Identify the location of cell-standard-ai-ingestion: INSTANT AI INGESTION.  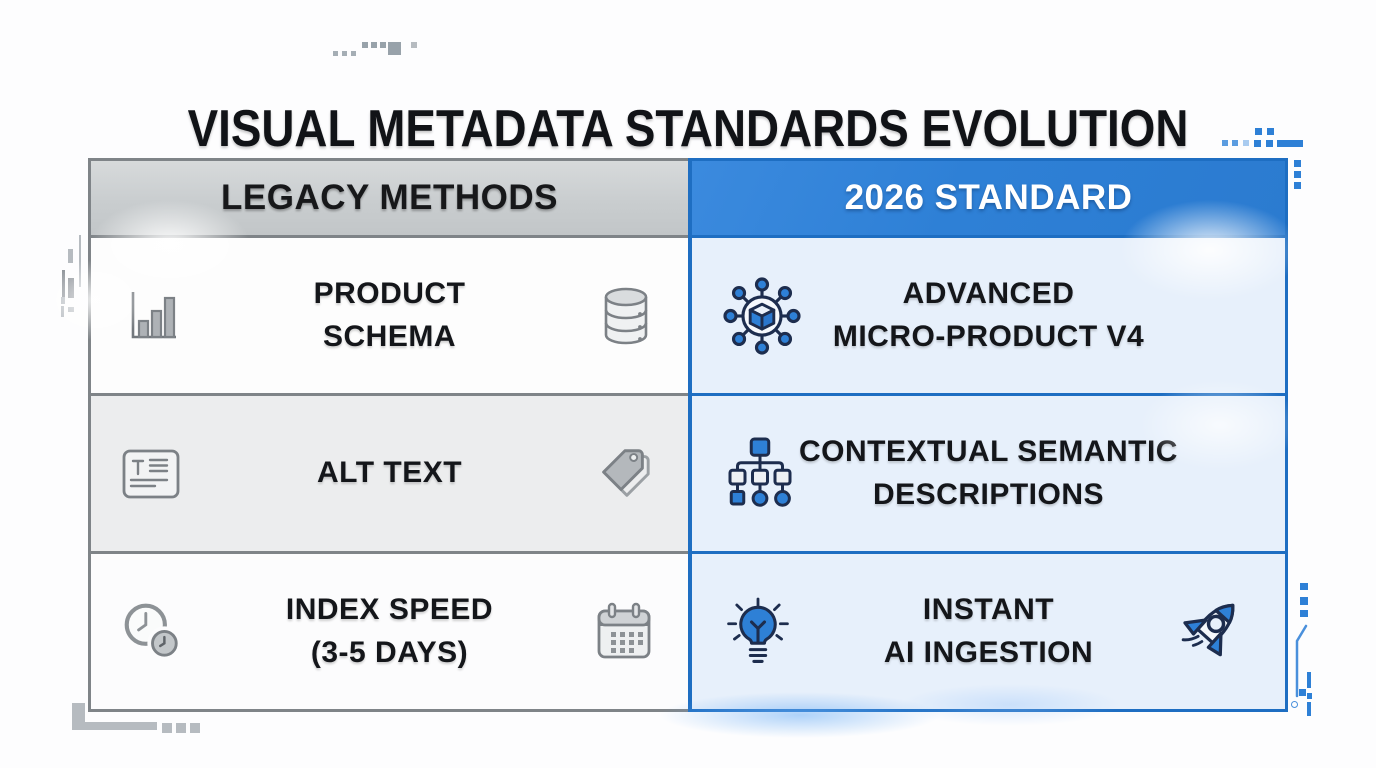
(988, 633).